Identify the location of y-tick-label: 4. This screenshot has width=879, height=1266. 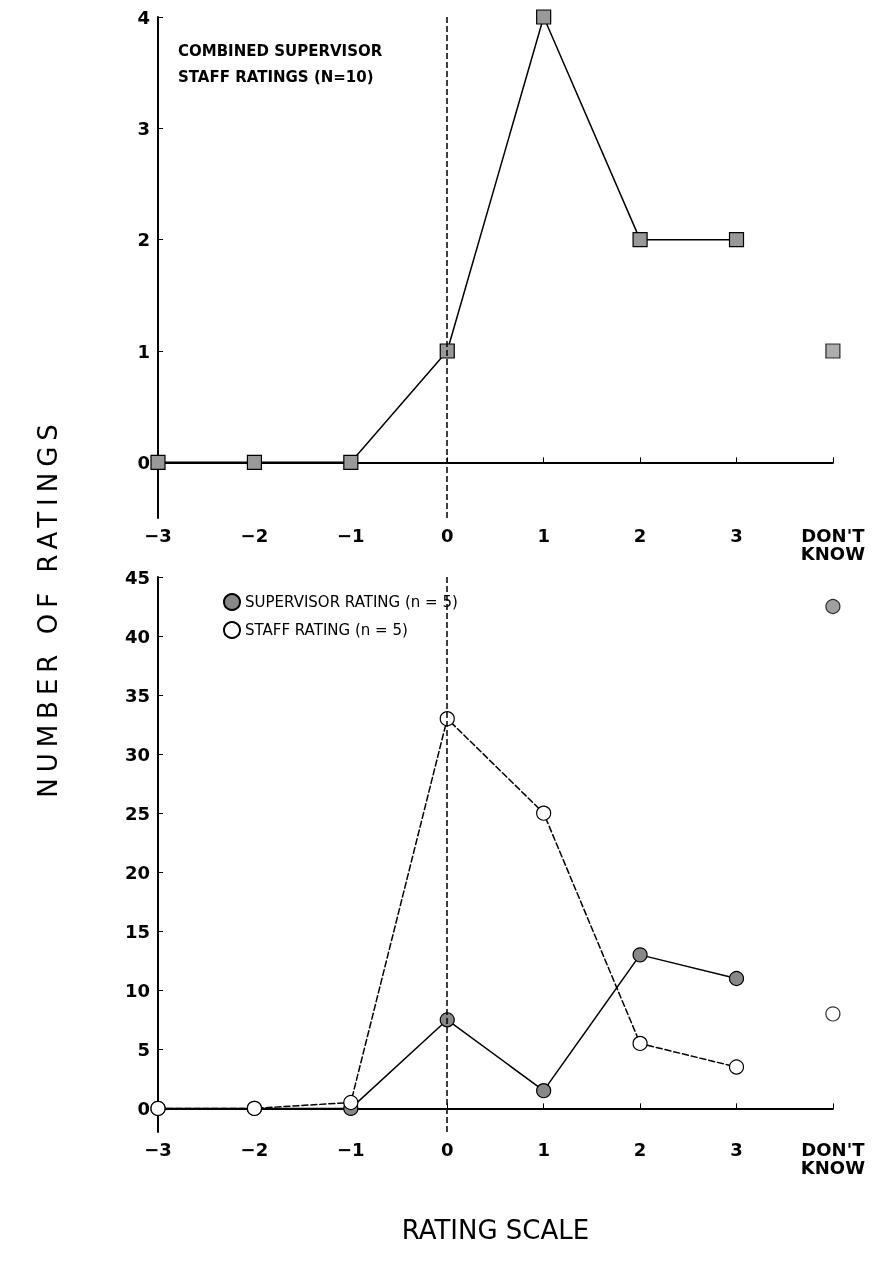
(143, 17).